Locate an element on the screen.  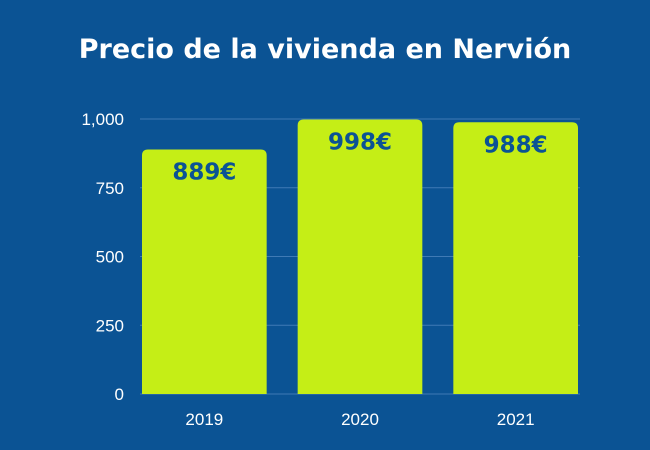
data-label-2021: 988€ is located at coordinates (516, 145).